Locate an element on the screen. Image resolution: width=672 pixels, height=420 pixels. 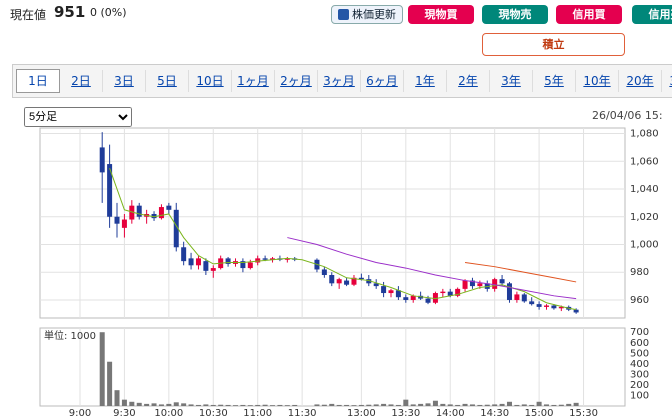
x-tick-label: 15:00 is located at coordinates (539, 413).